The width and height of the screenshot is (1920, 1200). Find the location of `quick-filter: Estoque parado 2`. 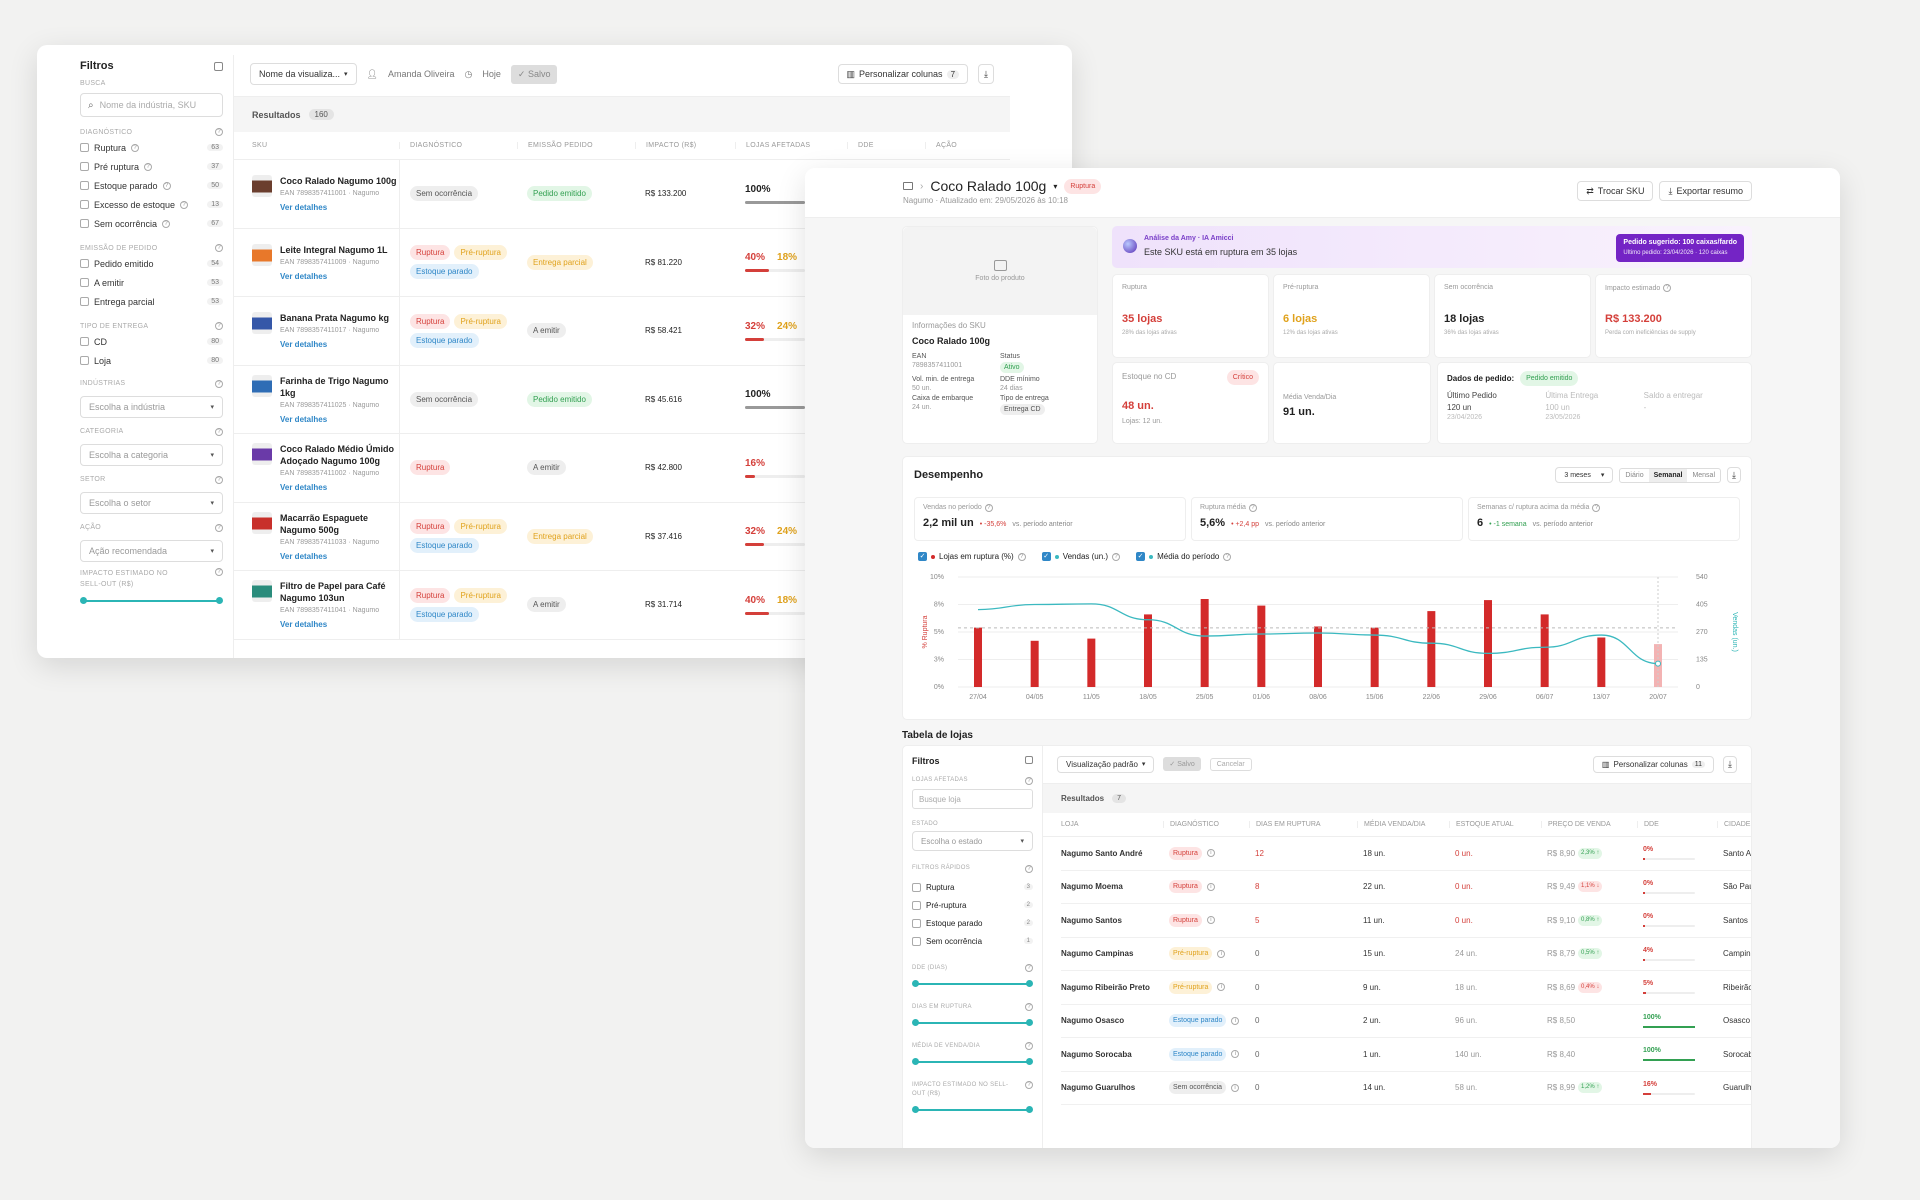

quick-filter: Estoque parado 2 is located at coordinates (972, 923).